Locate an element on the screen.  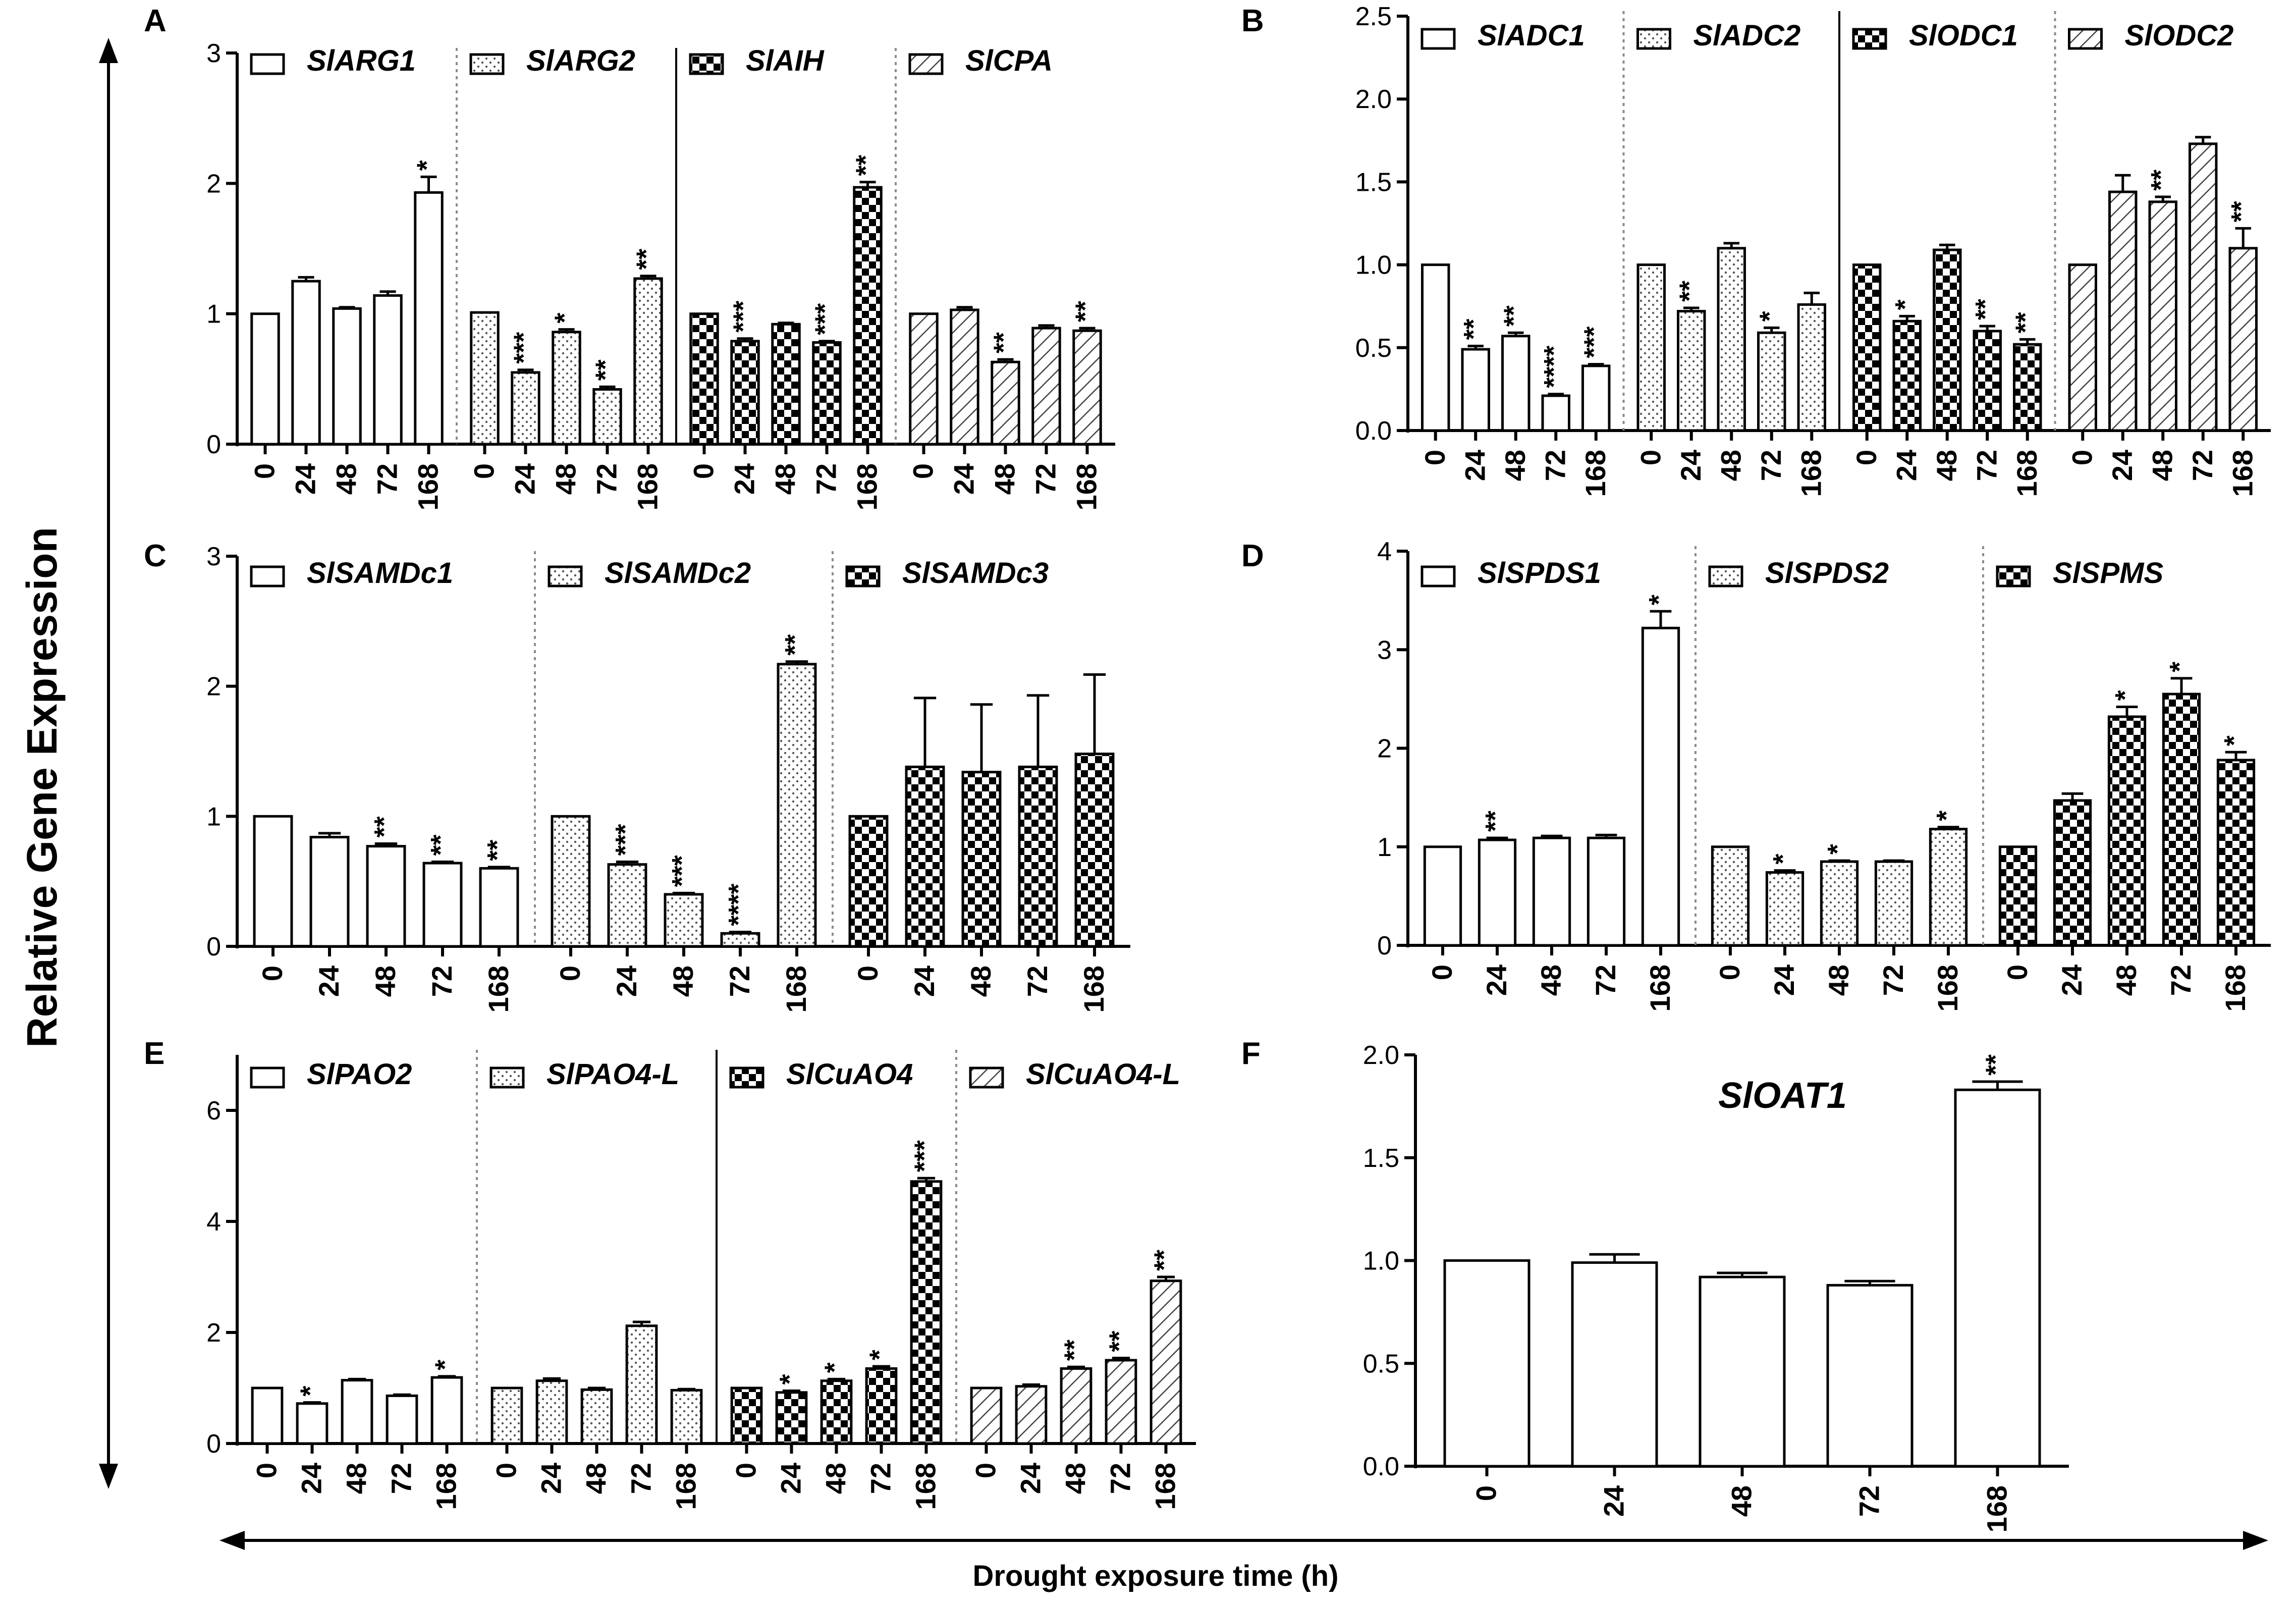
global-x-arrow is located at coordinates (1244, 1540).